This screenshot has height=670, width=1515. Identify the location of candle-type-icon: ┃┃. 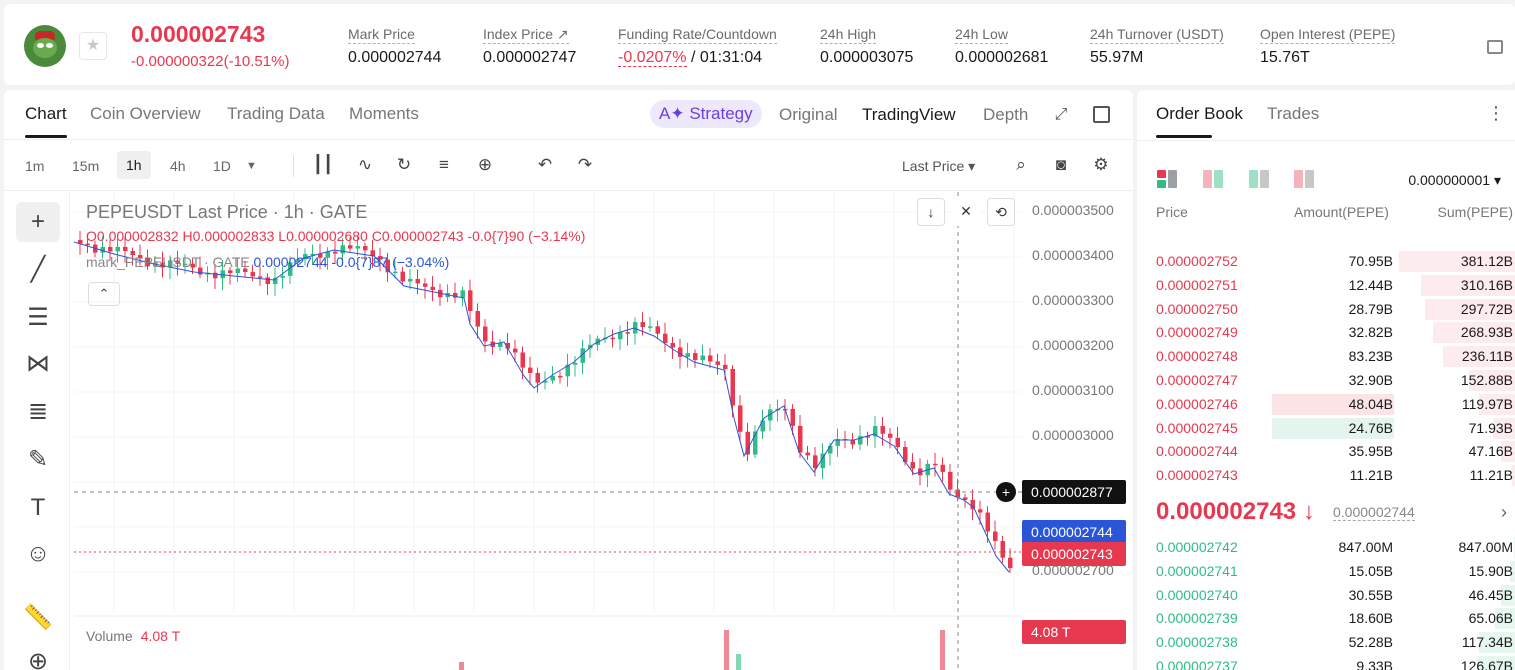
(323, 164).